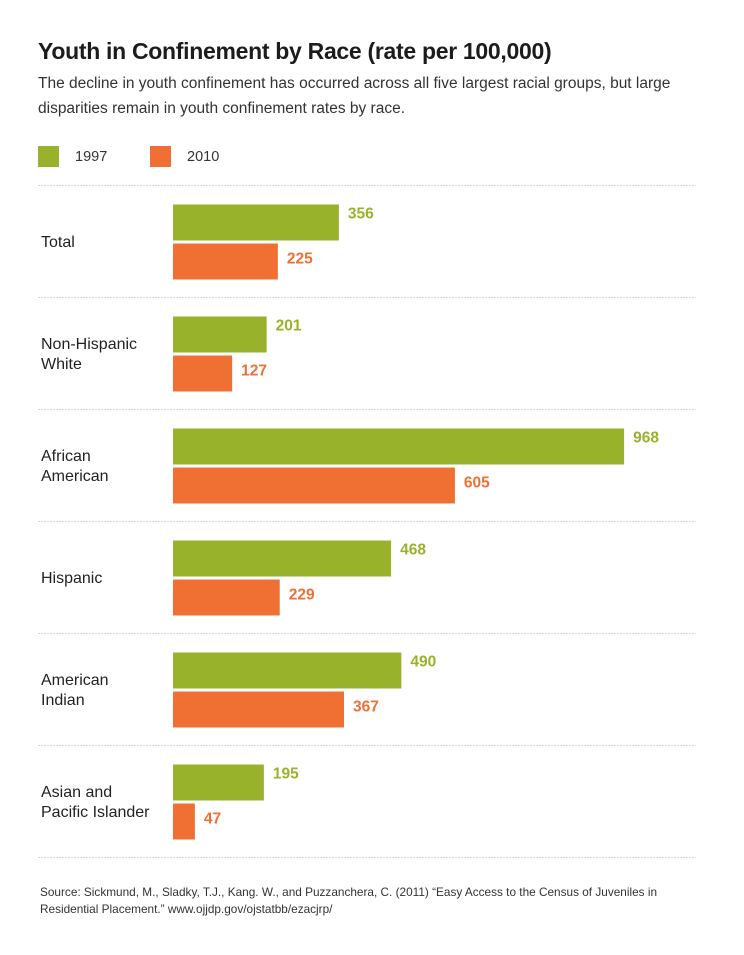  I want to click on legend-label-2010: 2010, so click(203, 156).